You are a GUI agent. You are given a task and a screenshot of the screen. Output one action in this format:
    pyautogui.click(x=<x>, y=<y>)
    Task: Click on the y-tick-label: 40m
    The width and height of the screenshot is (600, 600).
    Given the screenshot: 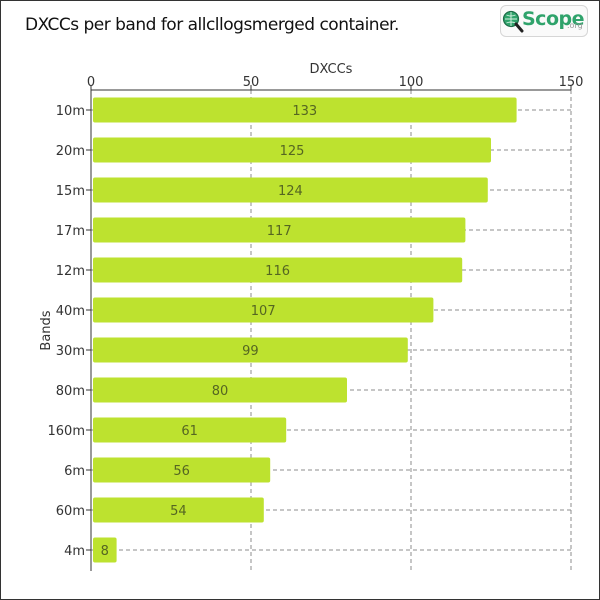 What is the action you would take?
    pyautogui.click(x=70, y=311)
    